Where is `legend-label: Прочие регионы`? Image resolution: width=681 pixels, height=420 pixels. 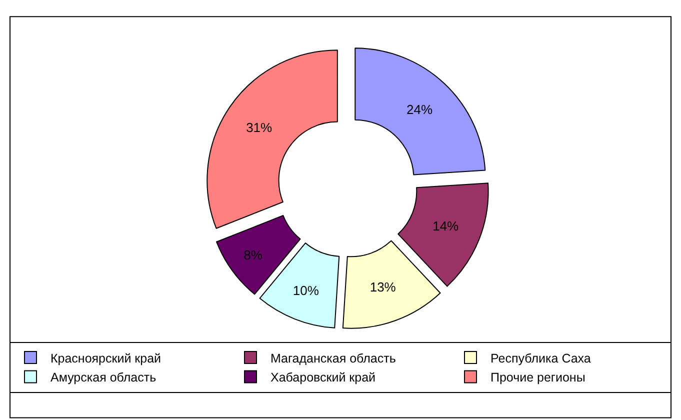
legend-label: Прочие регионы is located at coordinates (538, 377).